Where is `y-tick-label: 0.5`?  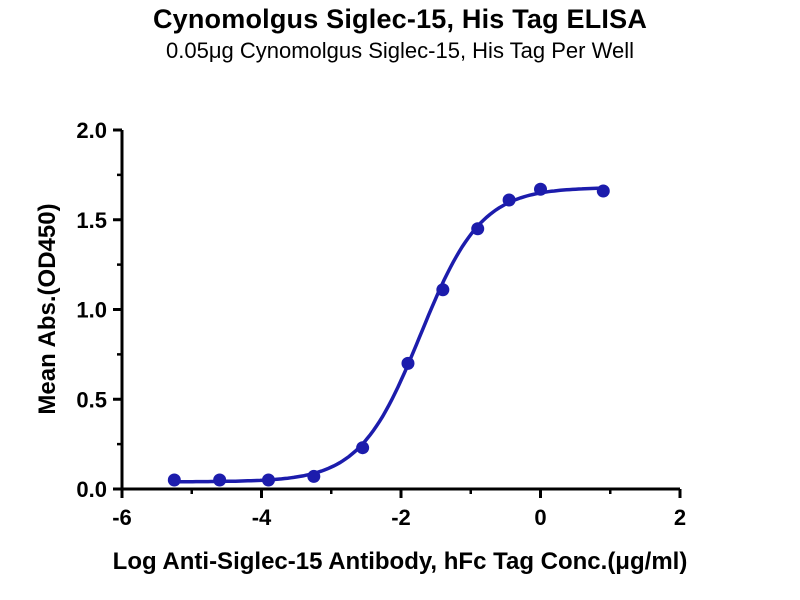
y-tick-label: 0.5 is located at coordinates (91, 399).